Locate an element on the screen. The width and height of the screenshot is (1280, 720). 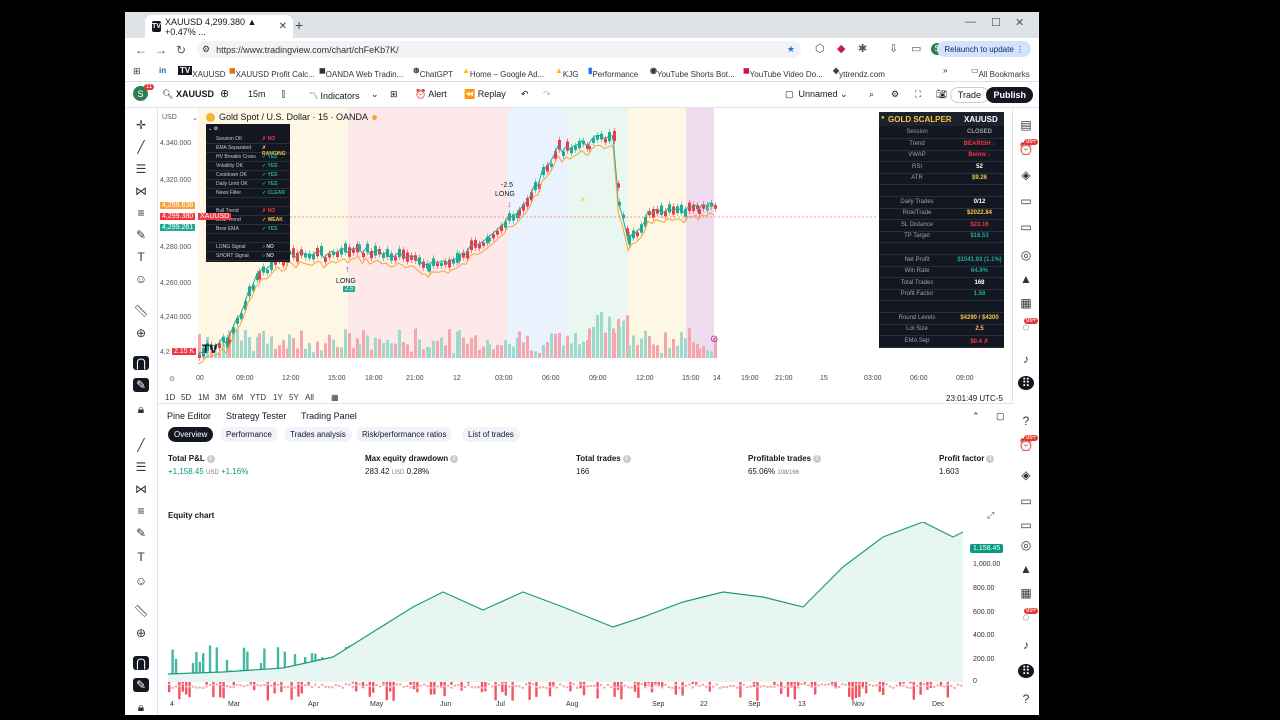
forward-icon: → is located at coordinates (161, 49).